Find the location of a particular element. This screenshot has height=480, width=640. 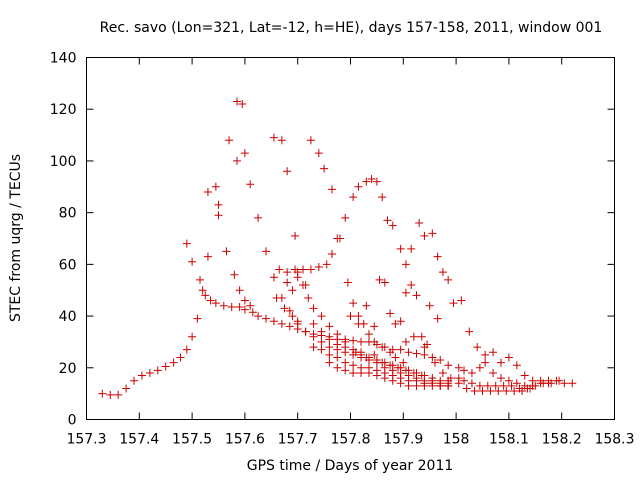

x-tick-label: 157.4 is located at coordinates (139, 440).